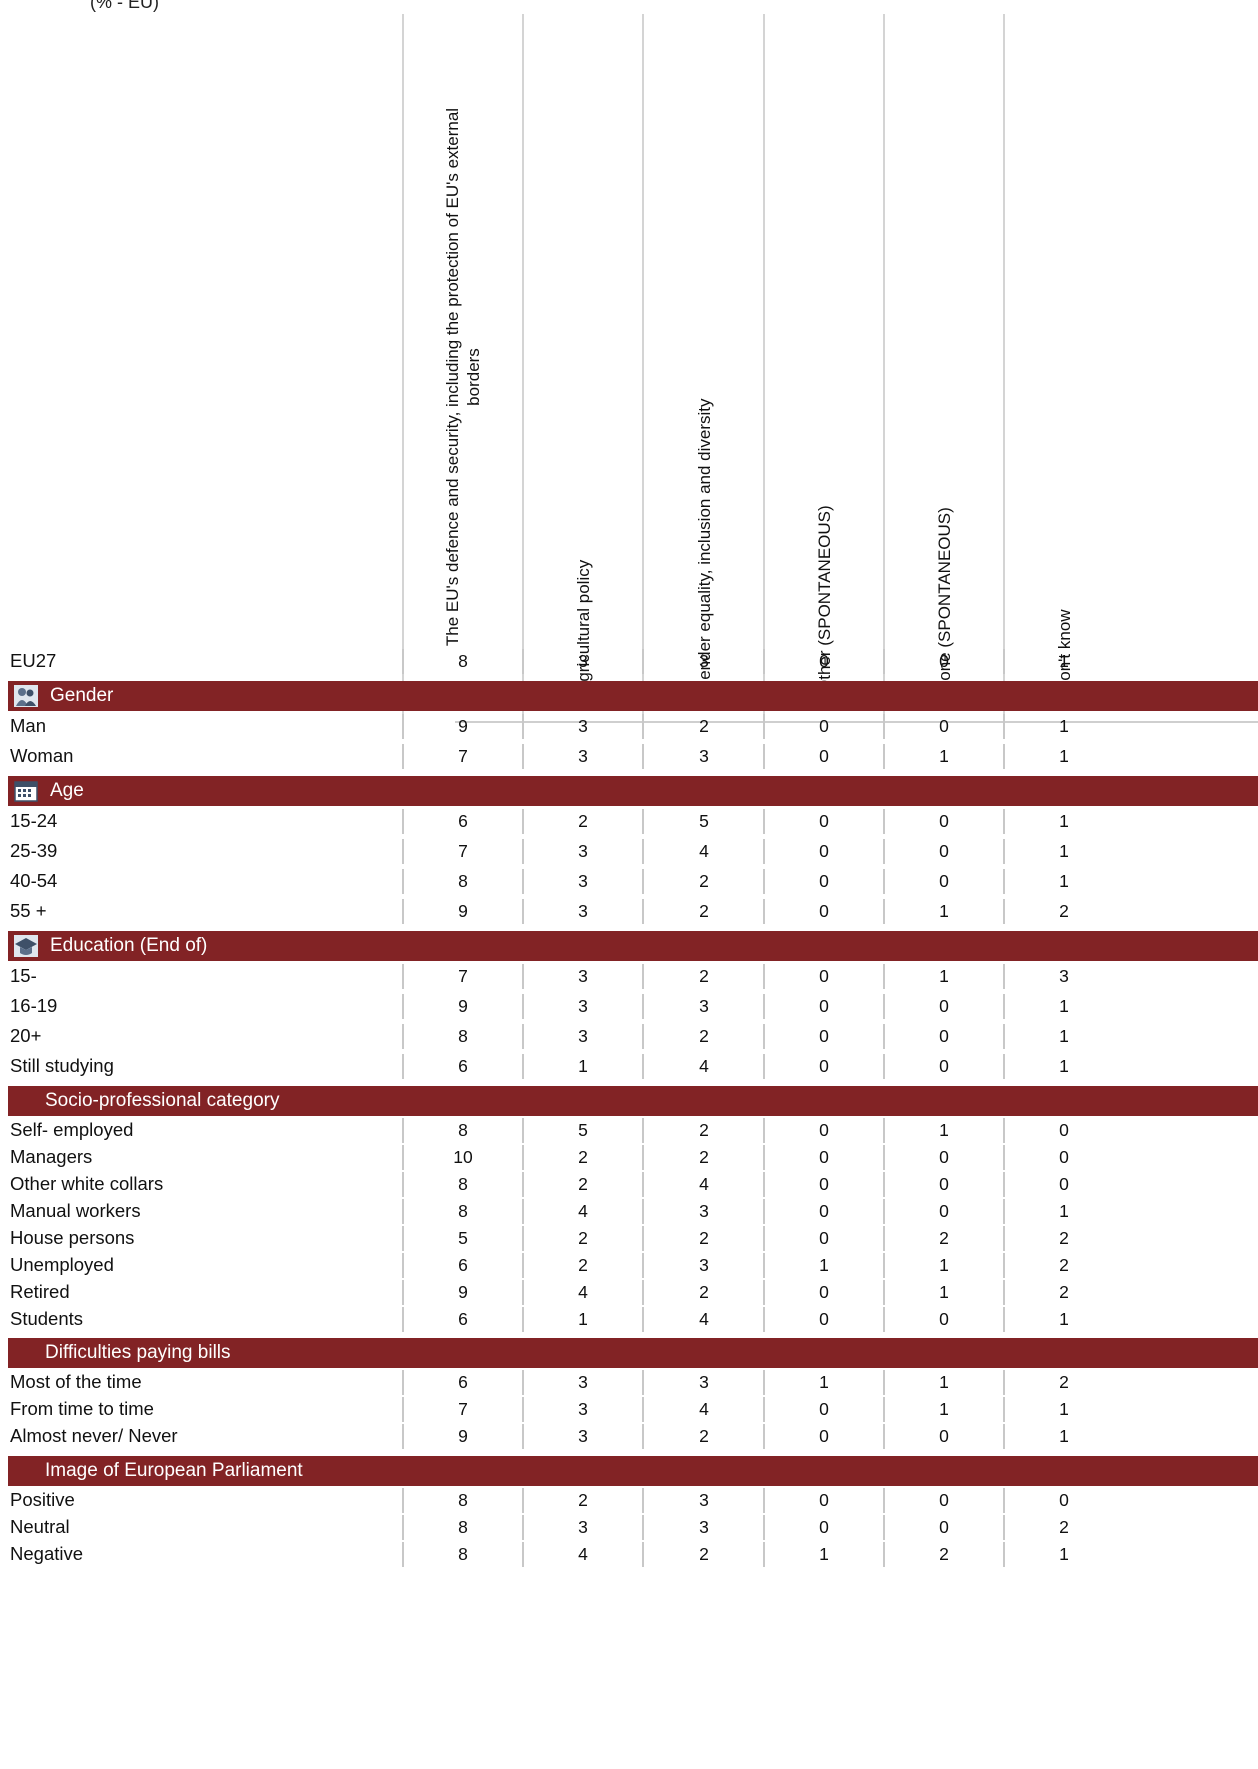  Describe the element at coordinates (629, 1211) in the screenshot. I see `table-row: Manual workers 8 4 3 0 0 1` at that location.